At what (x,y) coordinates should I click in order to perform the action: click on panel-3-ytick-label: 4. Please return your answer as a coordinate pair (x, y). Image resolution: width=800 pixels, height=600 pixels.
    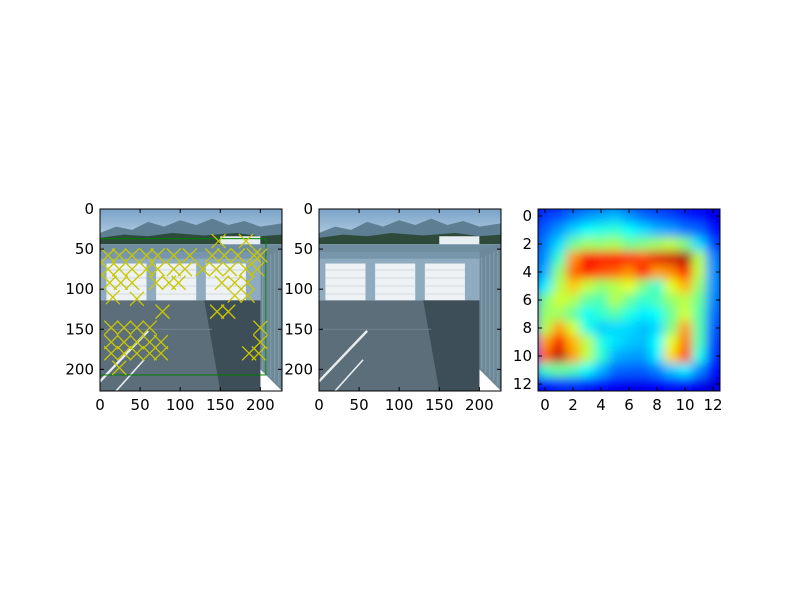
    Looking at the image, I should click on (527, 272).